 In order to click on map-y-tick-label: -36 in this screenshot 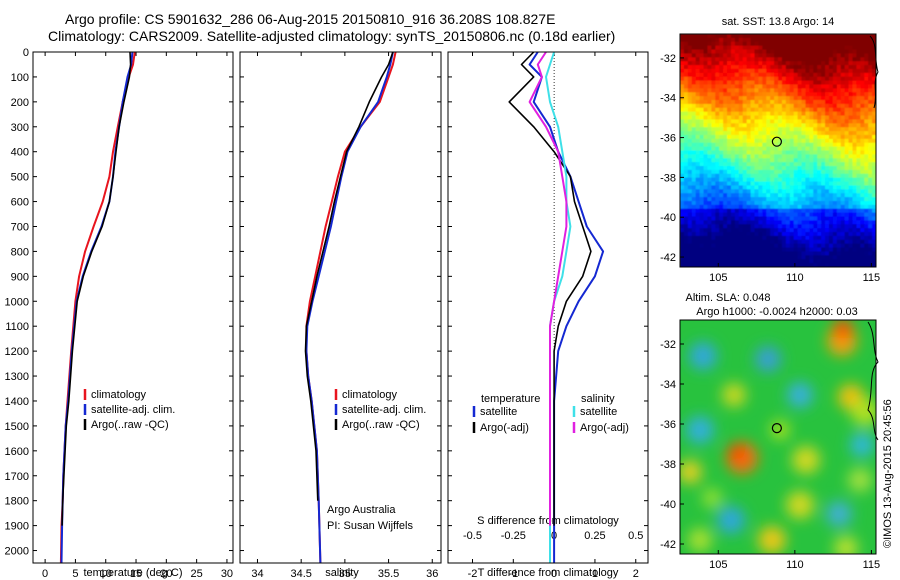, I will do `click(668, 139)`.